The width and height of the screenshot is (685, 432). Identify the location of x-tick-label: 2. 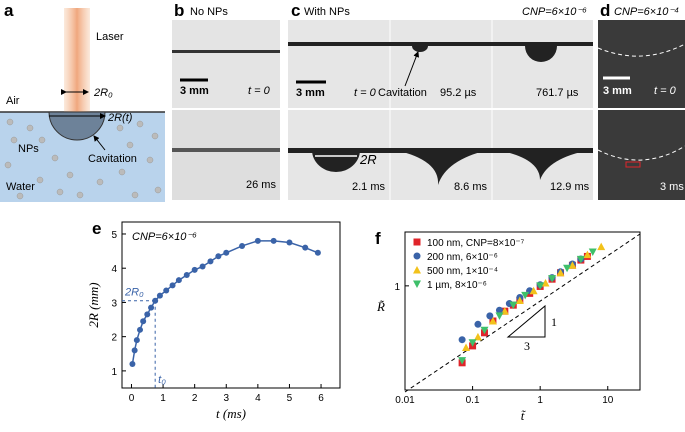
(195, 398).